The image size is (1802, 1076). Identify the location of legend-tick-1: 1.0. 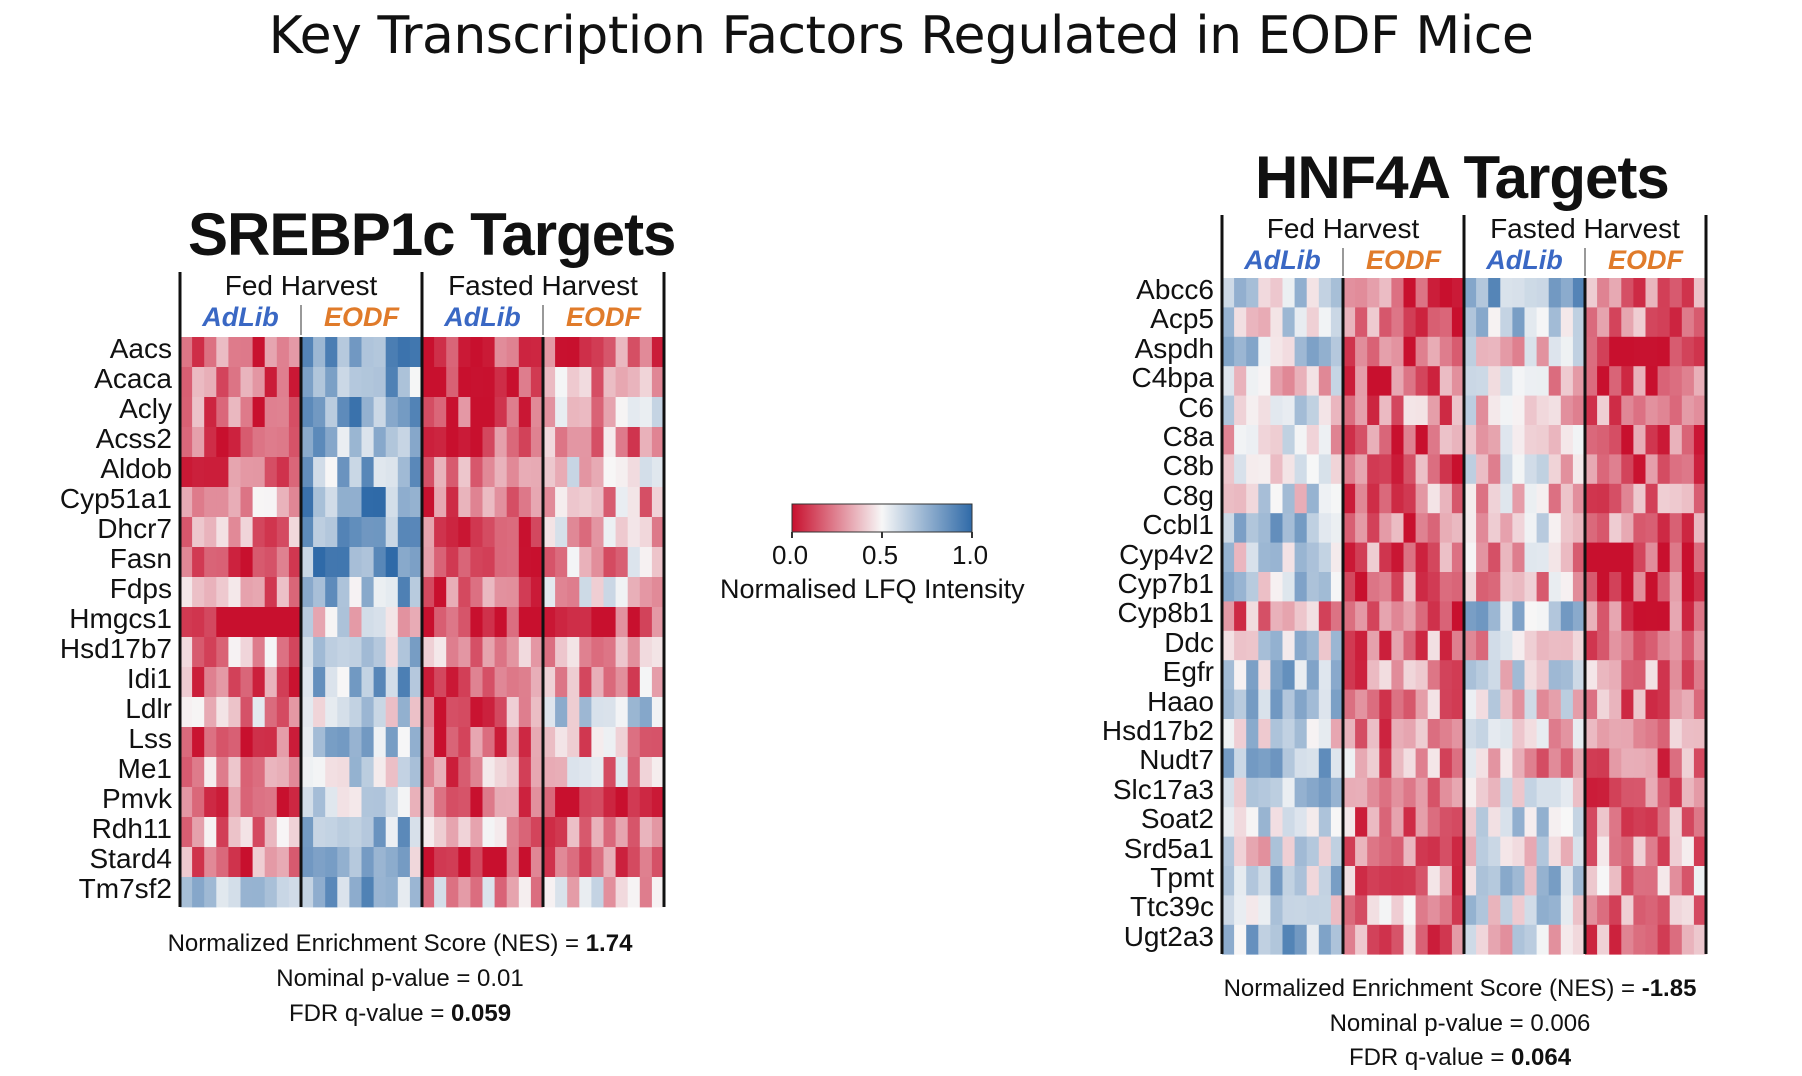
(970, 555).